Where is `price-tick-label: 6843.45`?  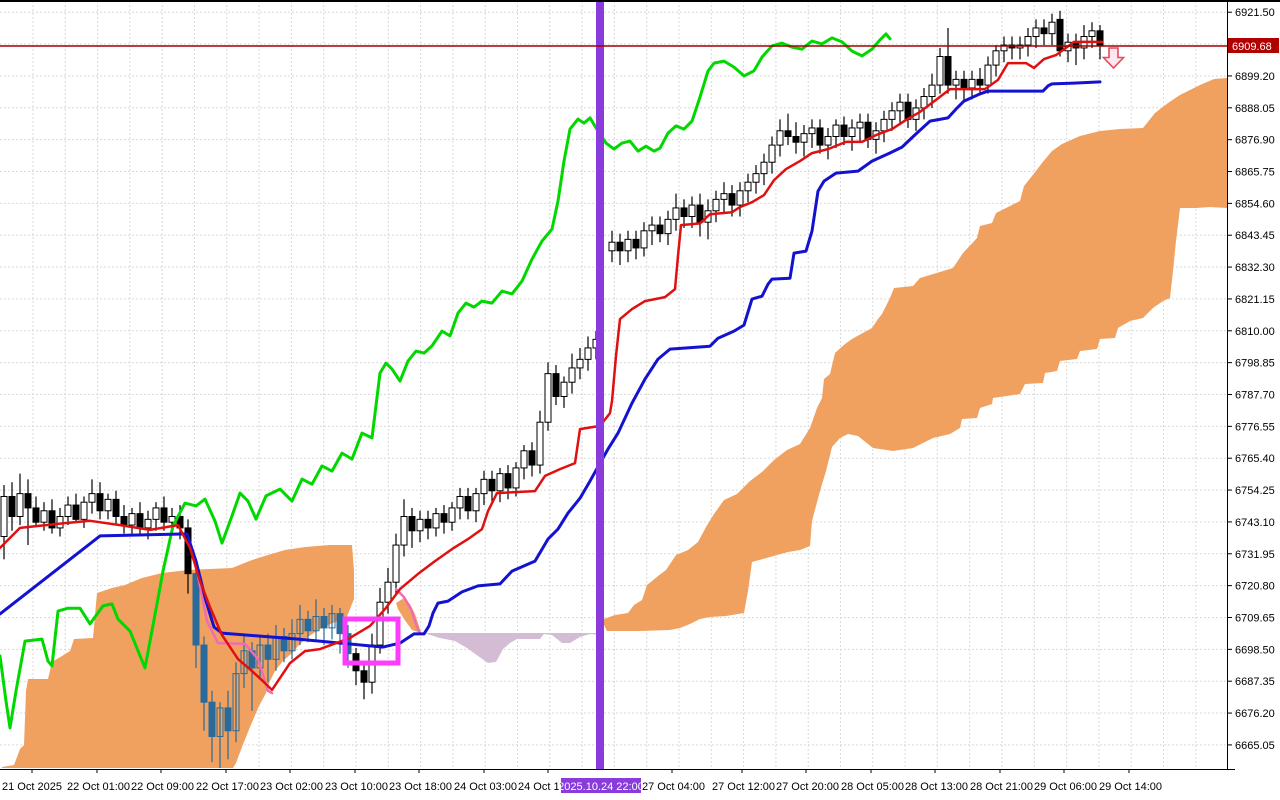
price-tick-label: 6843.45 is located at coordinates (1255, 236).